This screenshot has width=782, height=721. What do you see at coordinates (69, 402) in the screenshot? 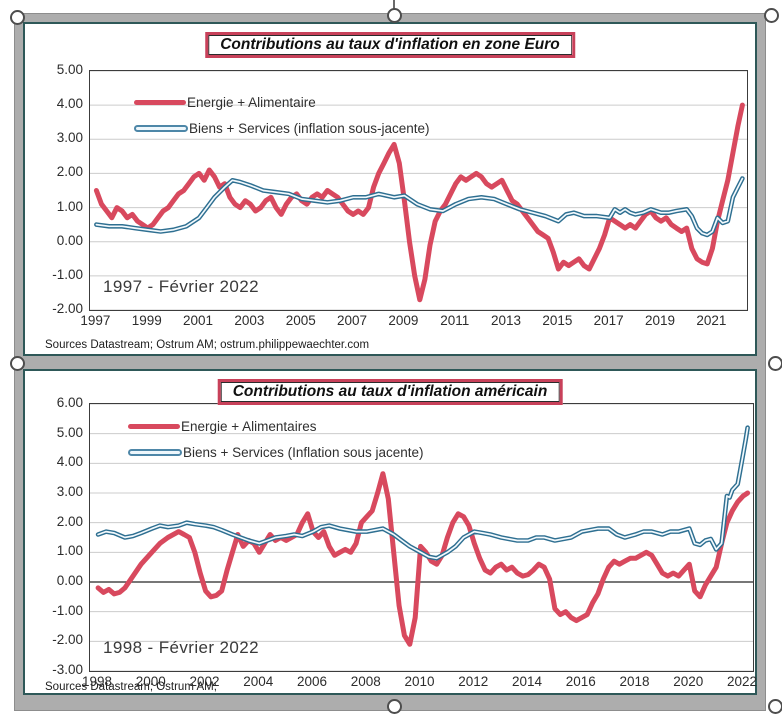
I see `y-axis-tick-label: 6.00` at bounding box center [69, 402].